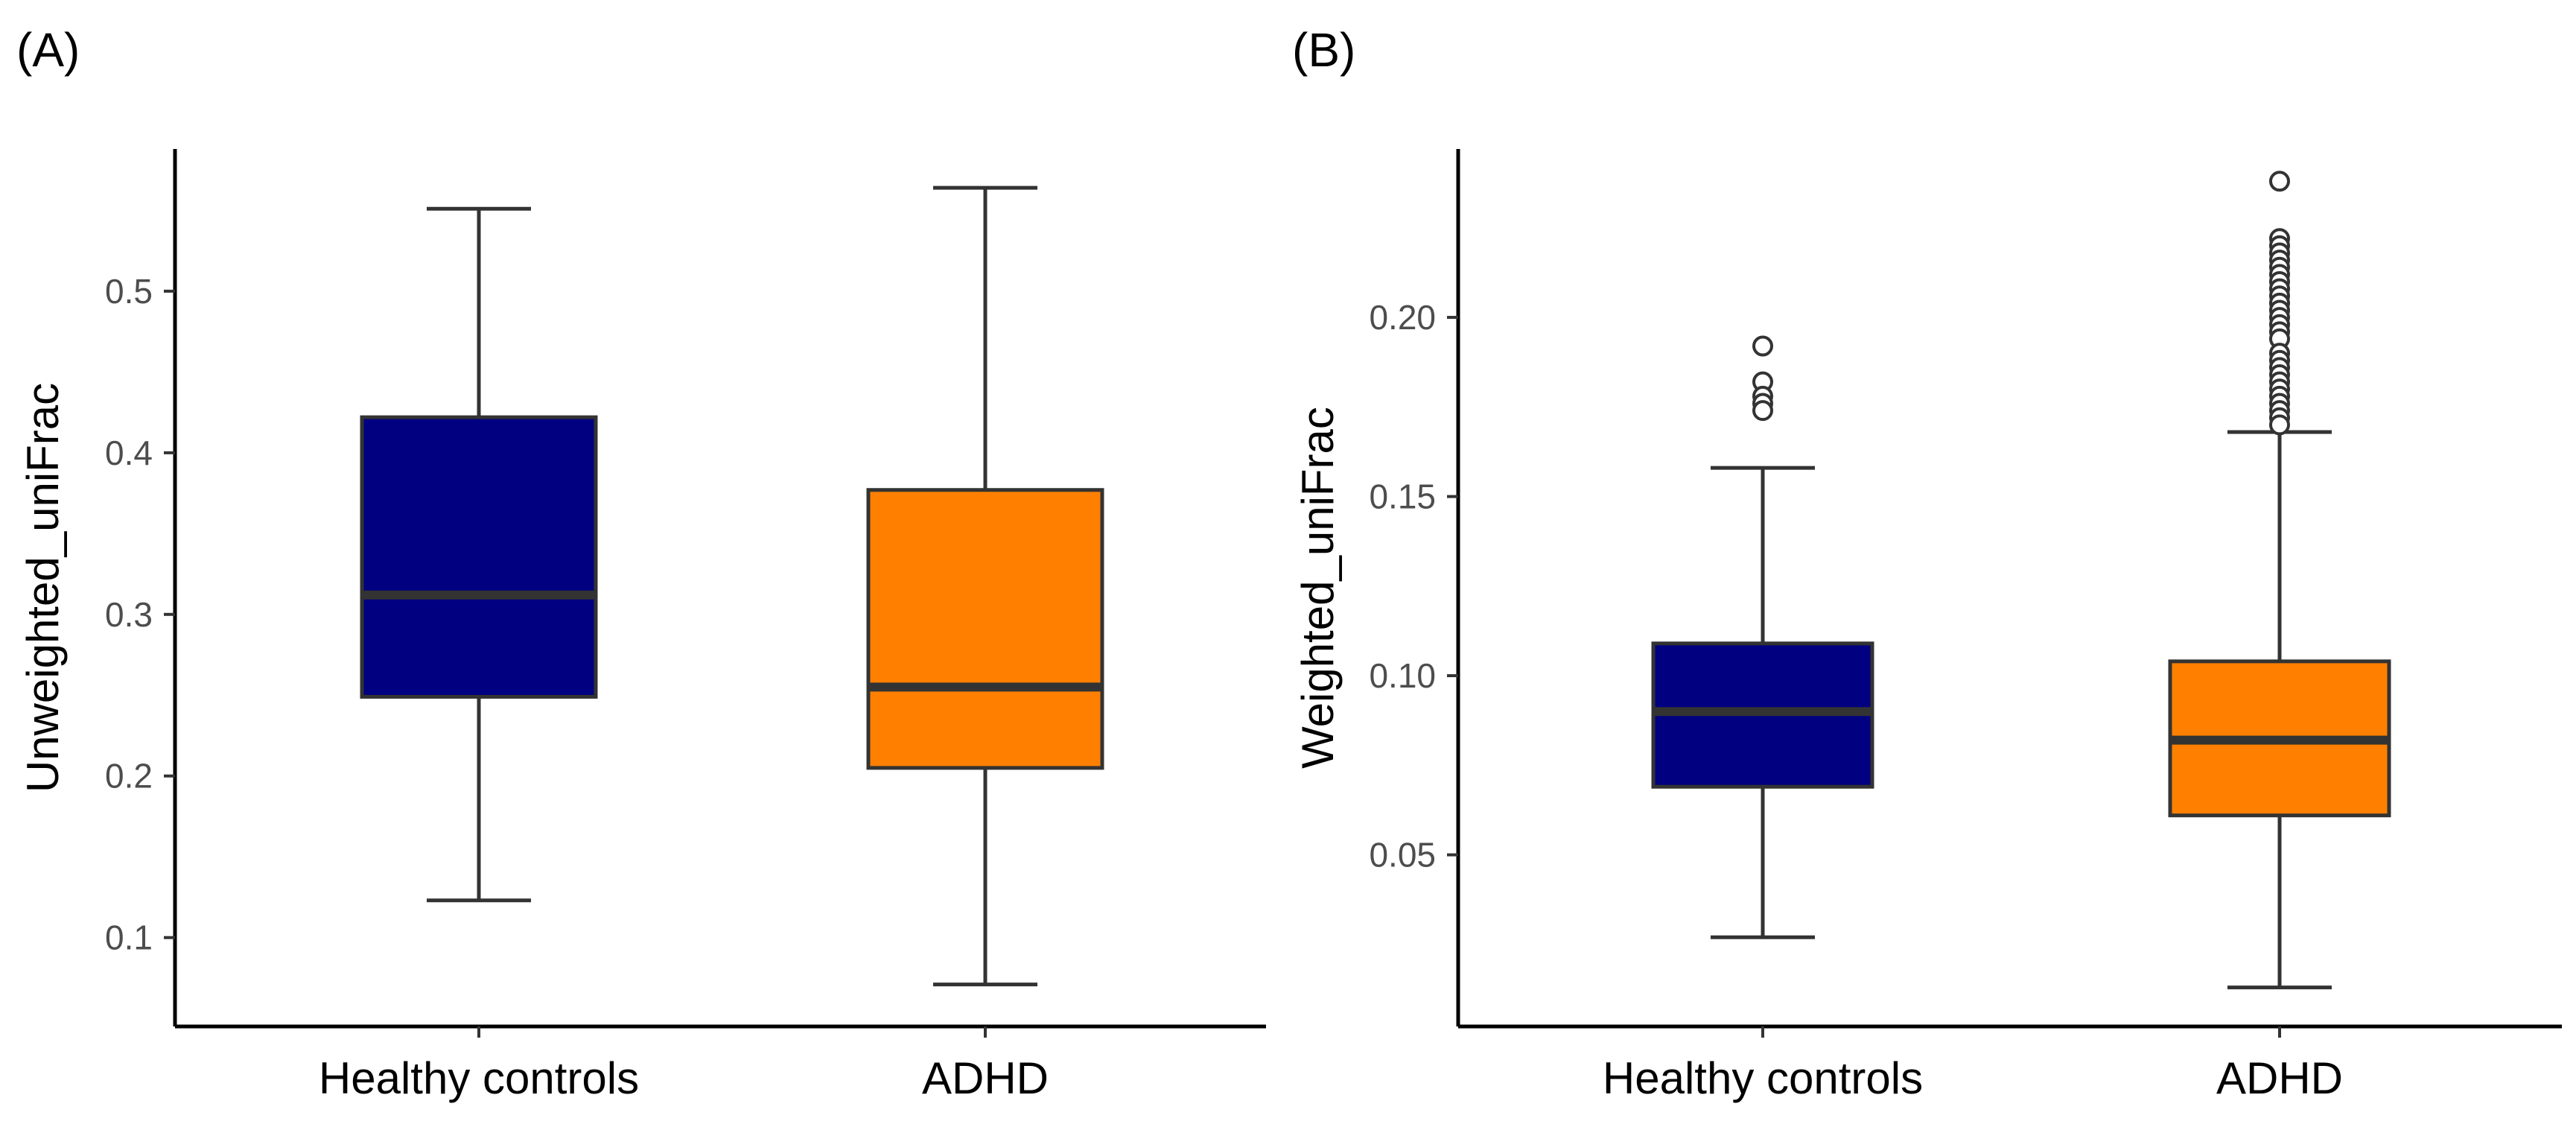 The width and height of the screenshot is (2576, 1130). Describe the element at coordinates (43, 588) in the screenshot. I see `y-axis-title: Unweighted_uniFrac` at that location.